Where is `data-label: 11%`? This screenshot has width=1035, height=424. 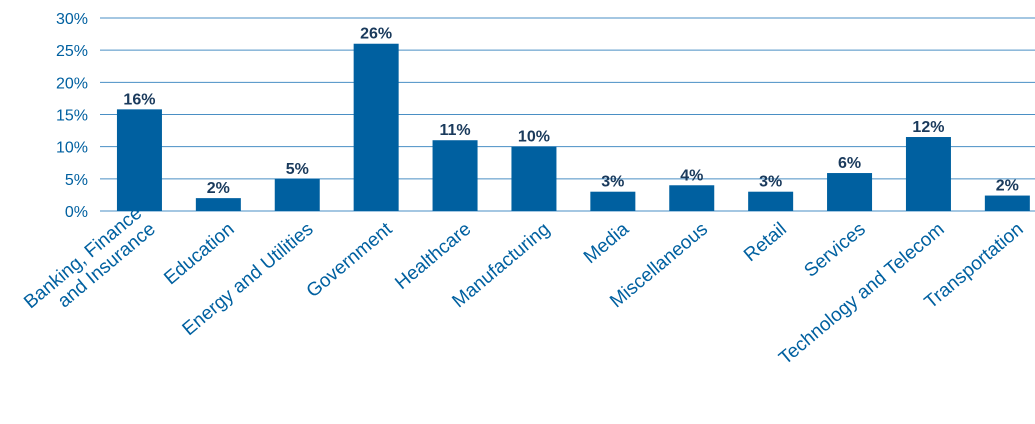 data-label: 11% is located at coordinates (454, 130).